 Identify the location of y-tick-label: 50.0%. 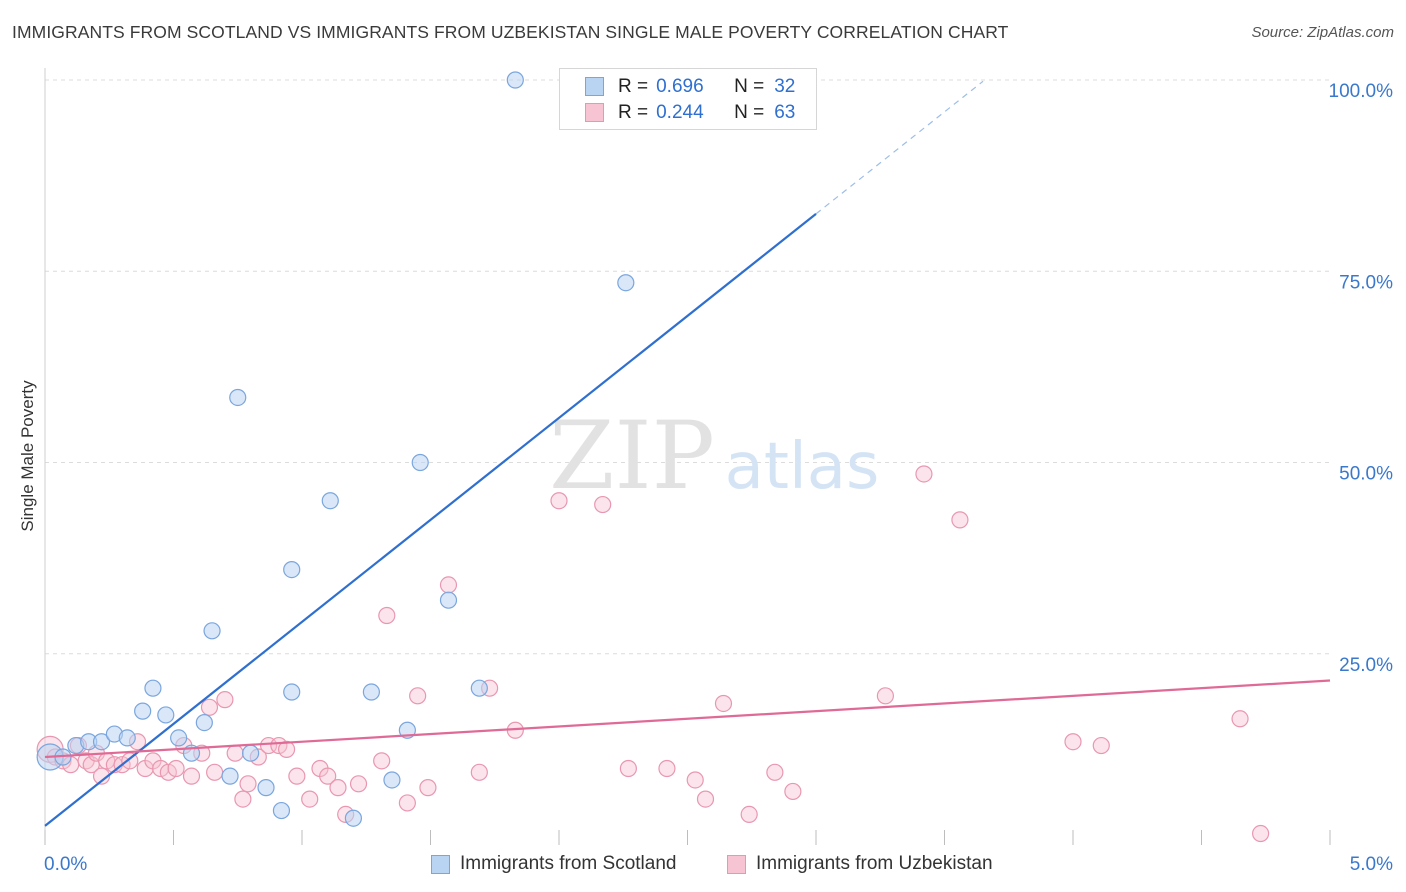
(1366, 474).